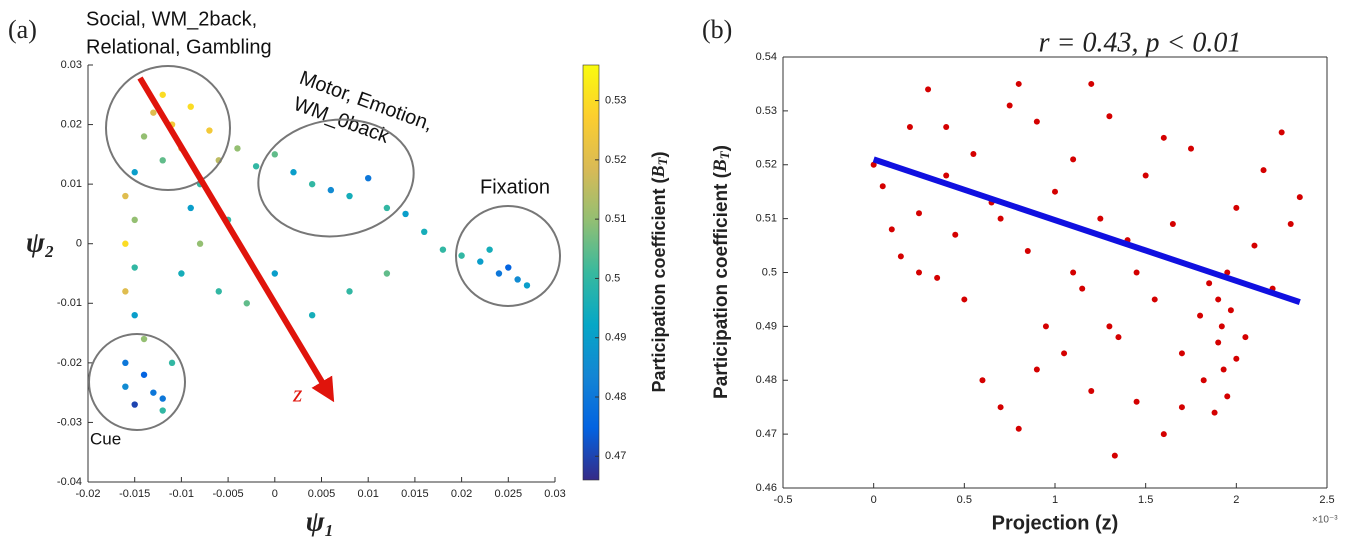 The image size is (1353, 543). I want to click on x-tick-label: 0.005, so click(322, 494).